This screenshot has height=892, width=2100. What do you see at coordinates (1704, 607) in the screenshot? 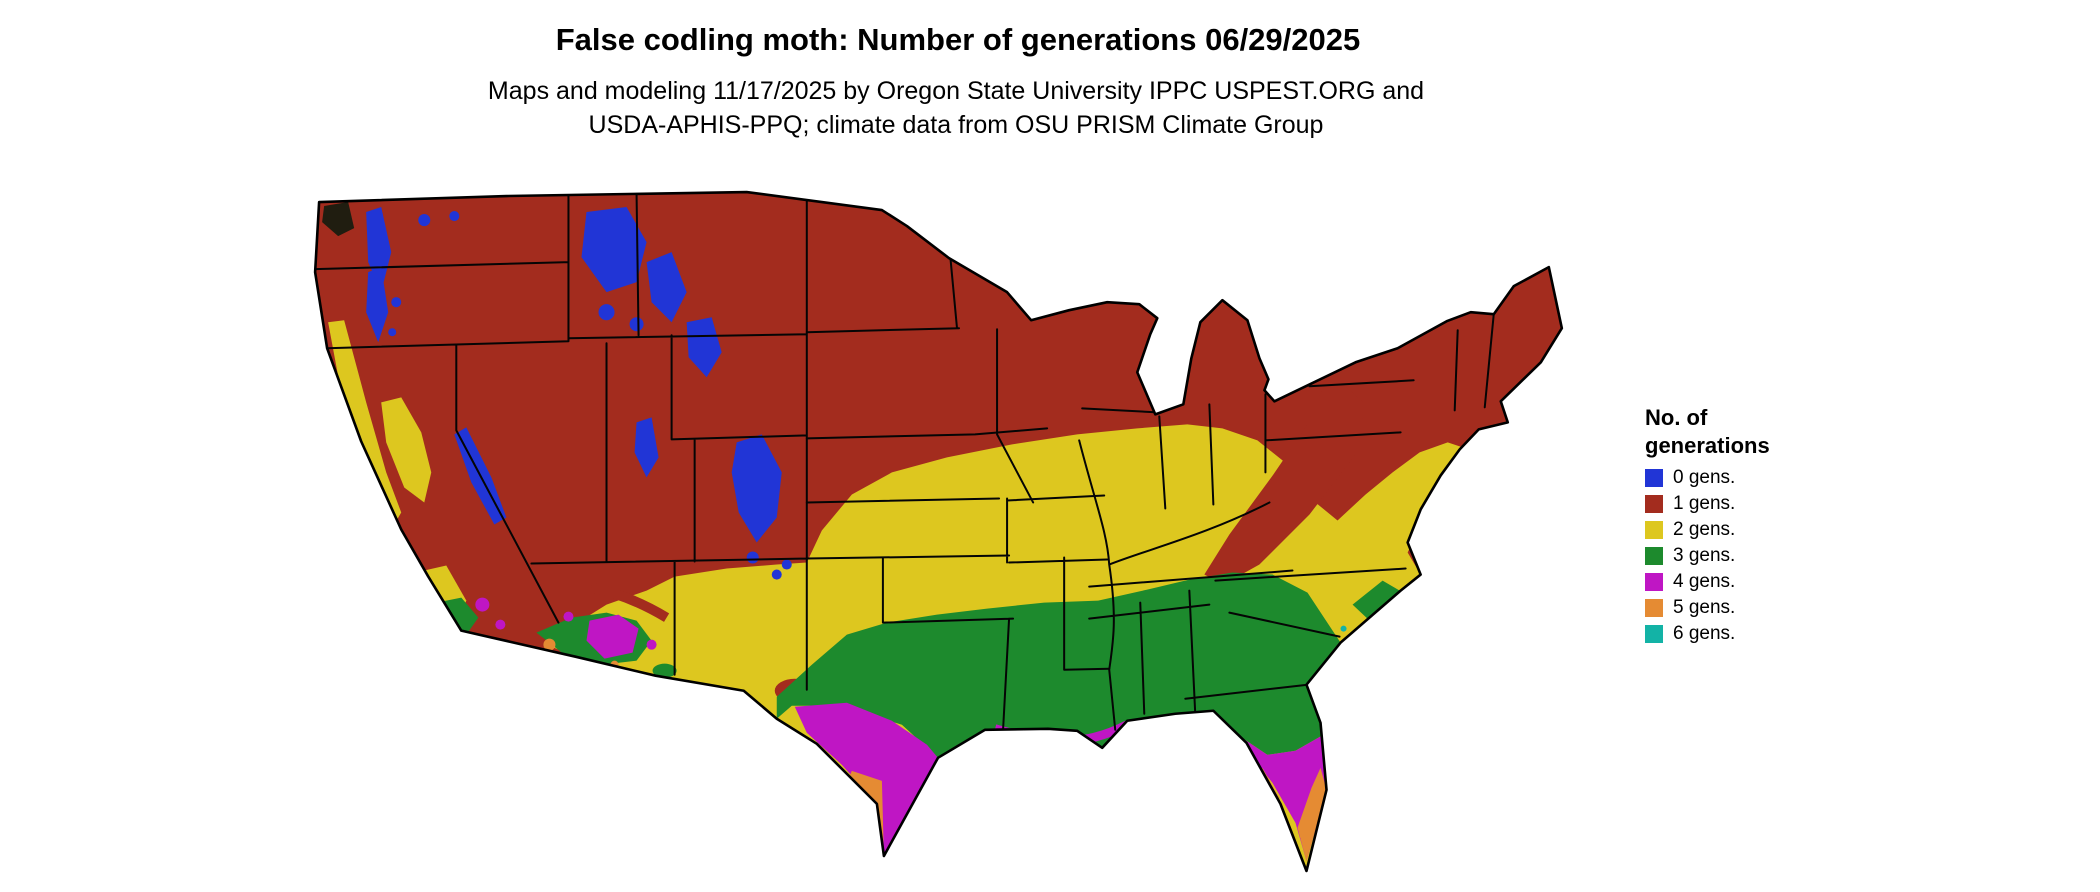
I see `legend-label: 5 gens.` at bounding box center [1704, 607].